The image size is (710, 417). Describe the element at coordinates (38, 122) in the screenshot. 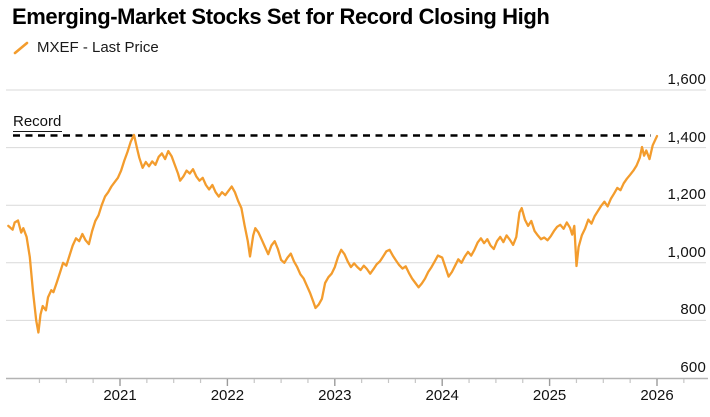

I see `record-annotation-label: Record` at that location.